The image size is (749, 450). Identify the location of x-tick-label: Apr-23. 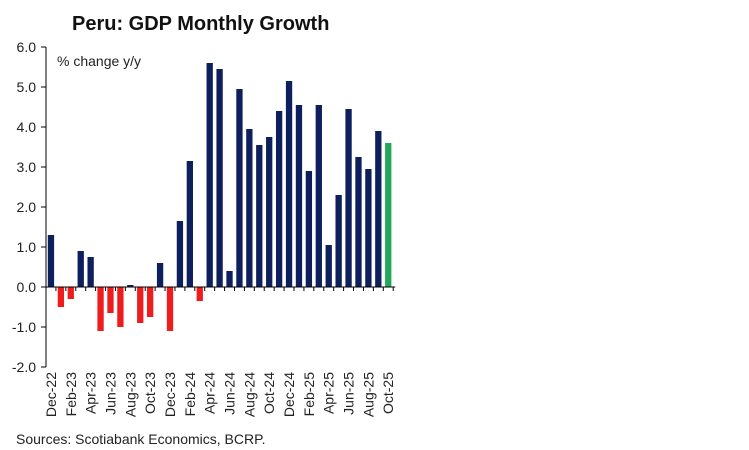
(91, 393).